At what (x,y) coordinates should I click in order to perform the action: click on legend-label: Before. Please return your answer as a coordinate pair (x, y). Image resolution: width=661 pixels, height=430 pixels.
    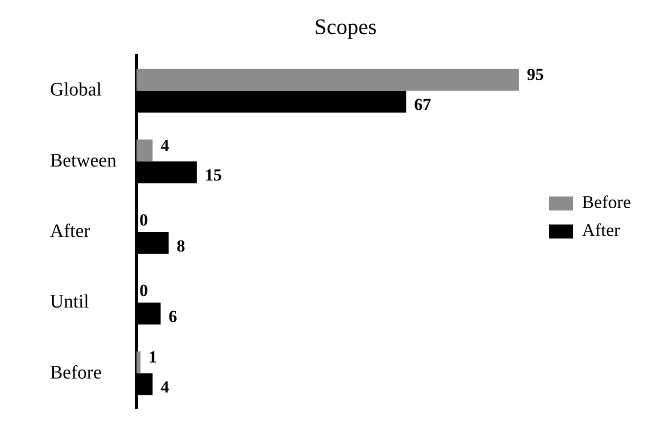
    Looking at the image, I should click on (607, 202).